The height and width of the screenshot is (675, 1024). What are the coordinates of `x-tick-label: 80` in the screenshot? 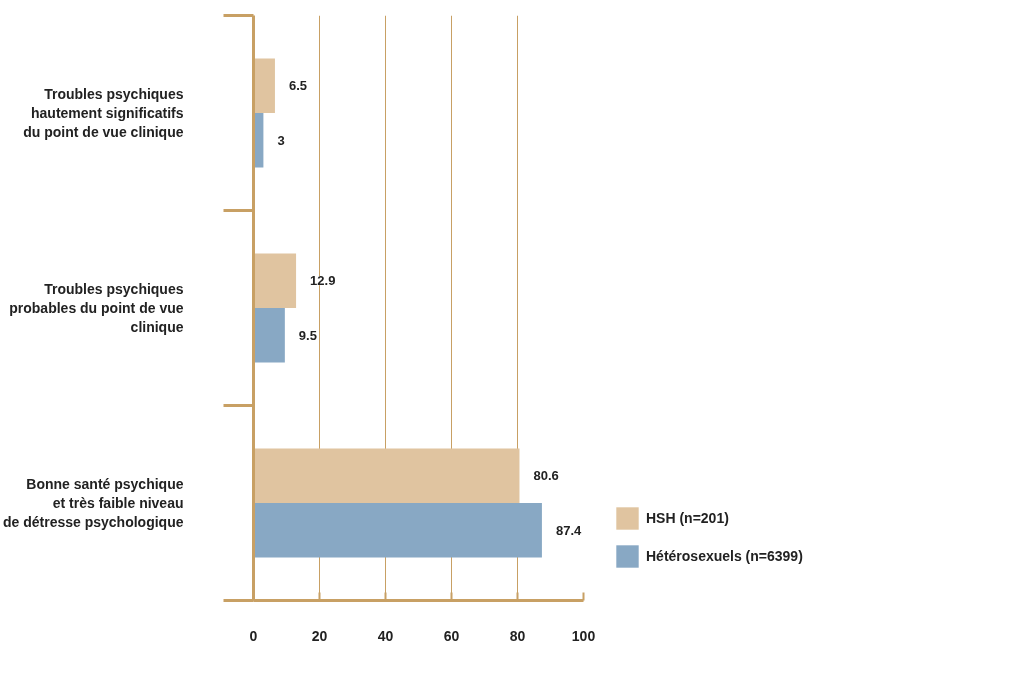 It's located at (517, 635).